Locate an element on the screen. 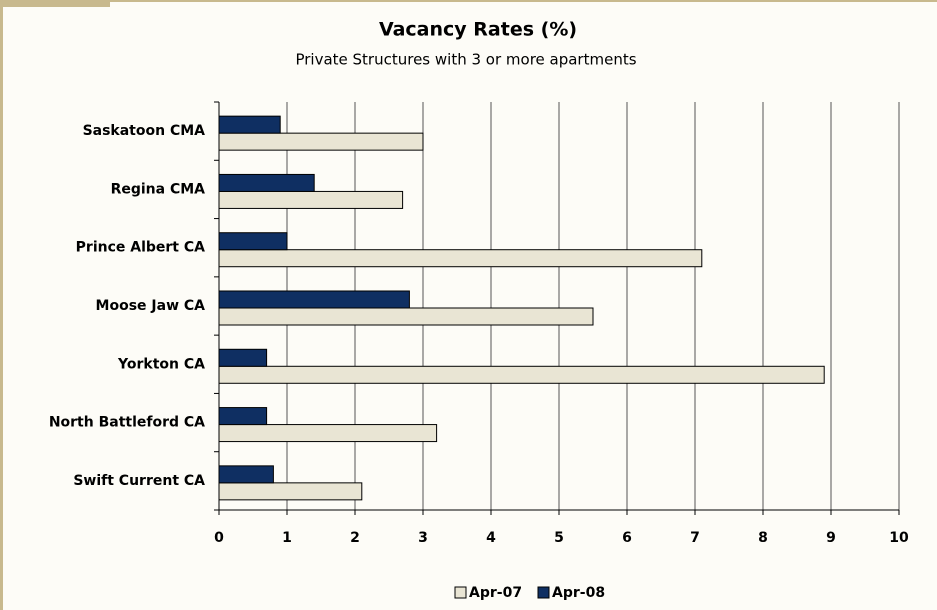 Image resolution: width=937 pixels, height=610 pixels. x-tick-label: 5 is located at coordinates (559, 538).